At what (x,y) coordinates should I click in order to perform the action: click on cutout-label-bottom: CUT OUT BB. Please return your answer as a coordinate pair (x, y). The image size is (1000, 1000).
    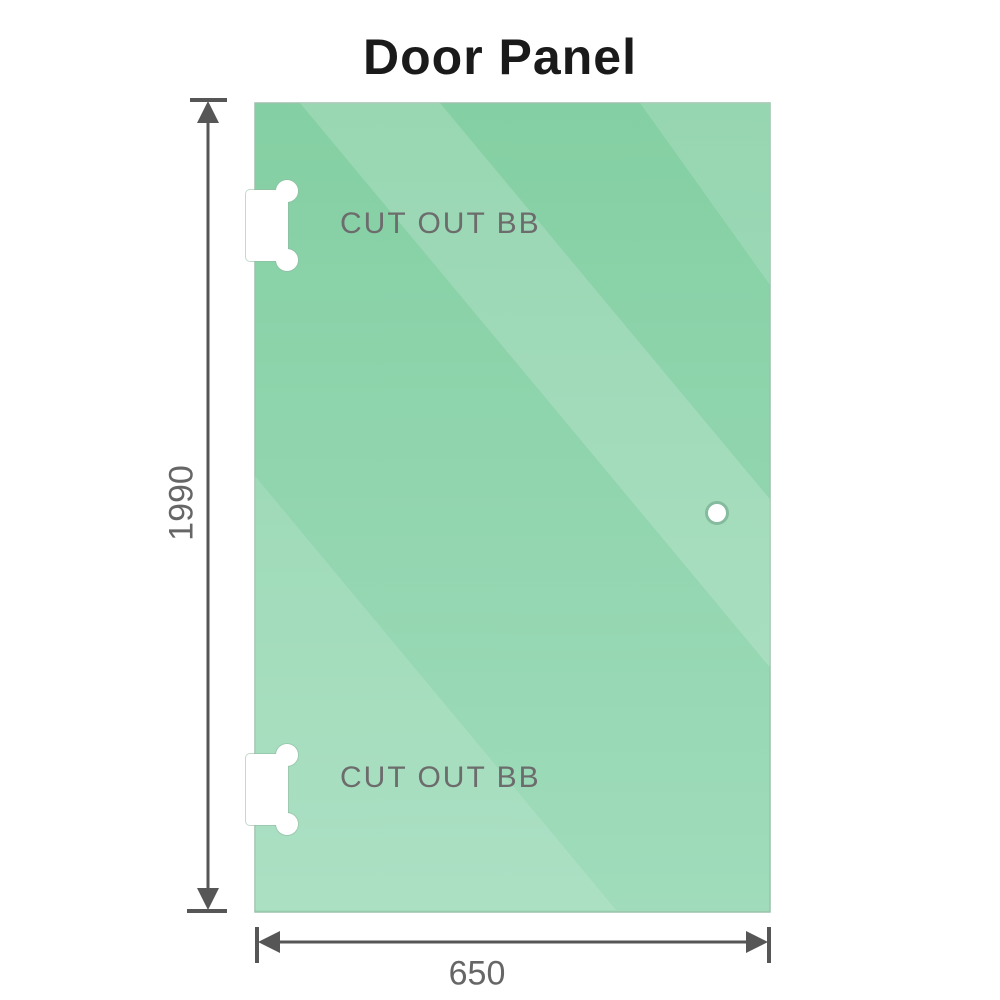
    Looking at the image, I should click on (440, 777).